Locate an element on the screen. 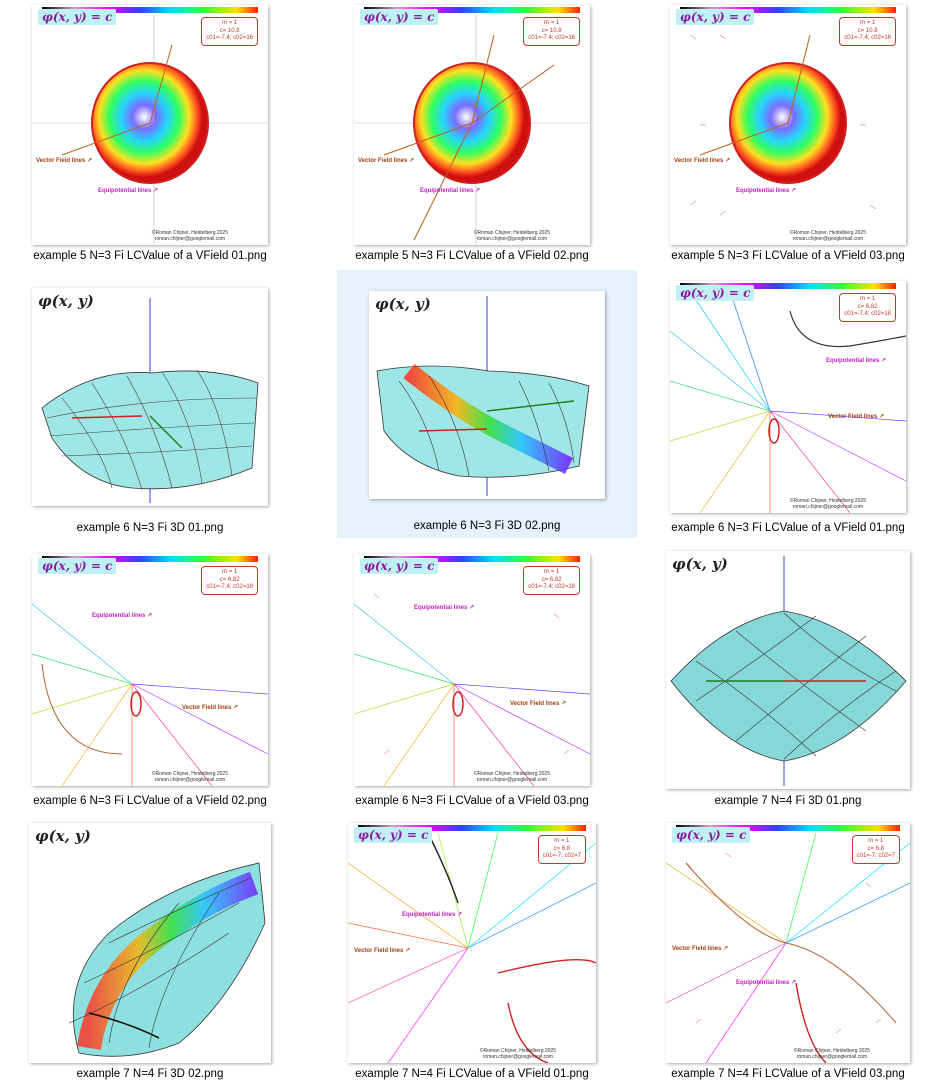 This screenshot has height=1087, width=938. file-name: example 7 N=4 Fi 3D 01.png is located at coordinates (788, 801).